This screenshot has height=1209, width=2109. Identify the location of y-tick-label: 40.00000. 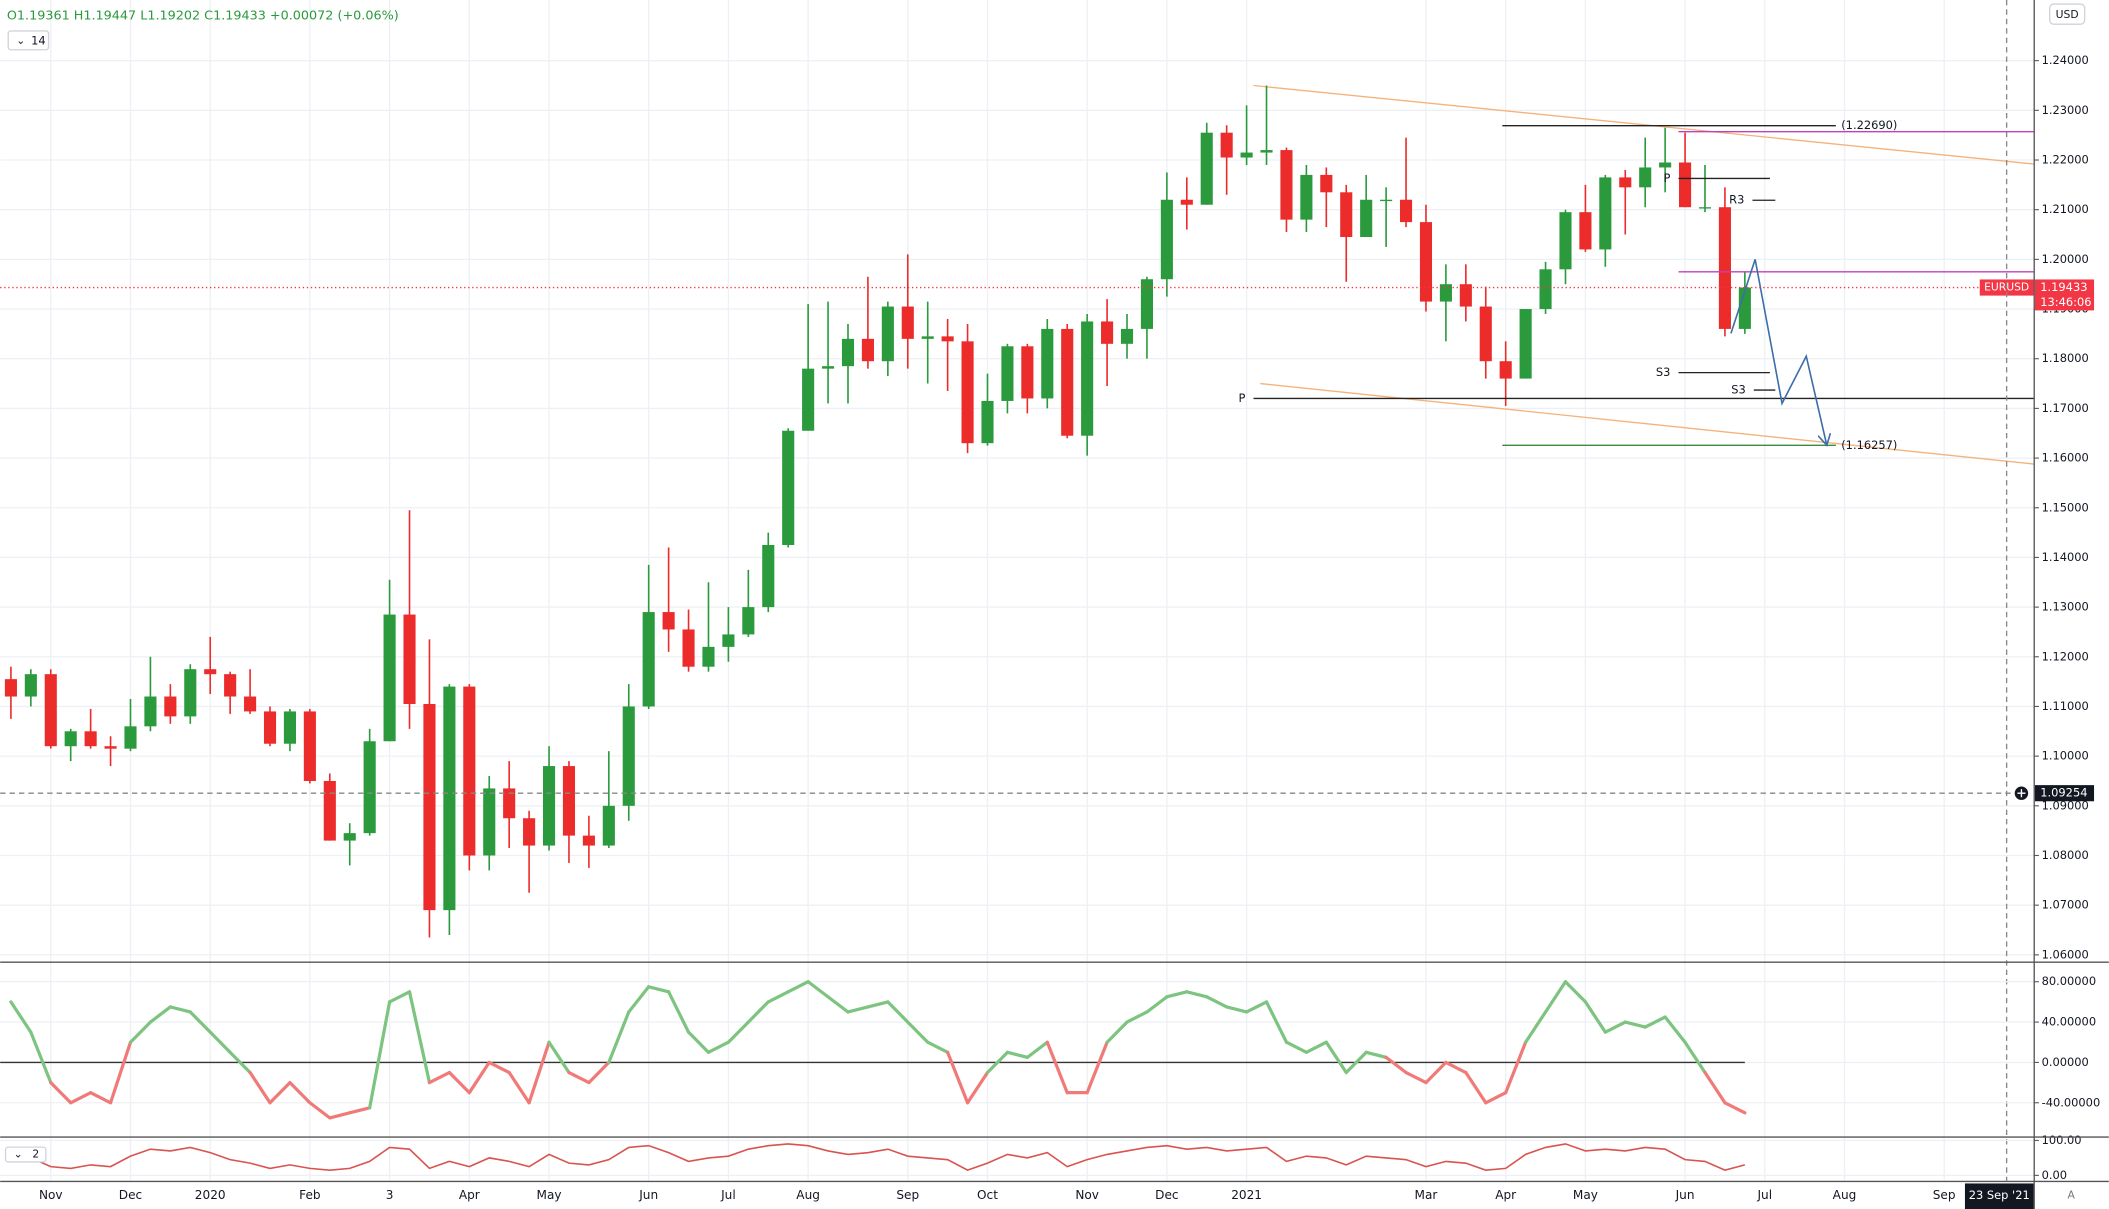
(2069, 1022).